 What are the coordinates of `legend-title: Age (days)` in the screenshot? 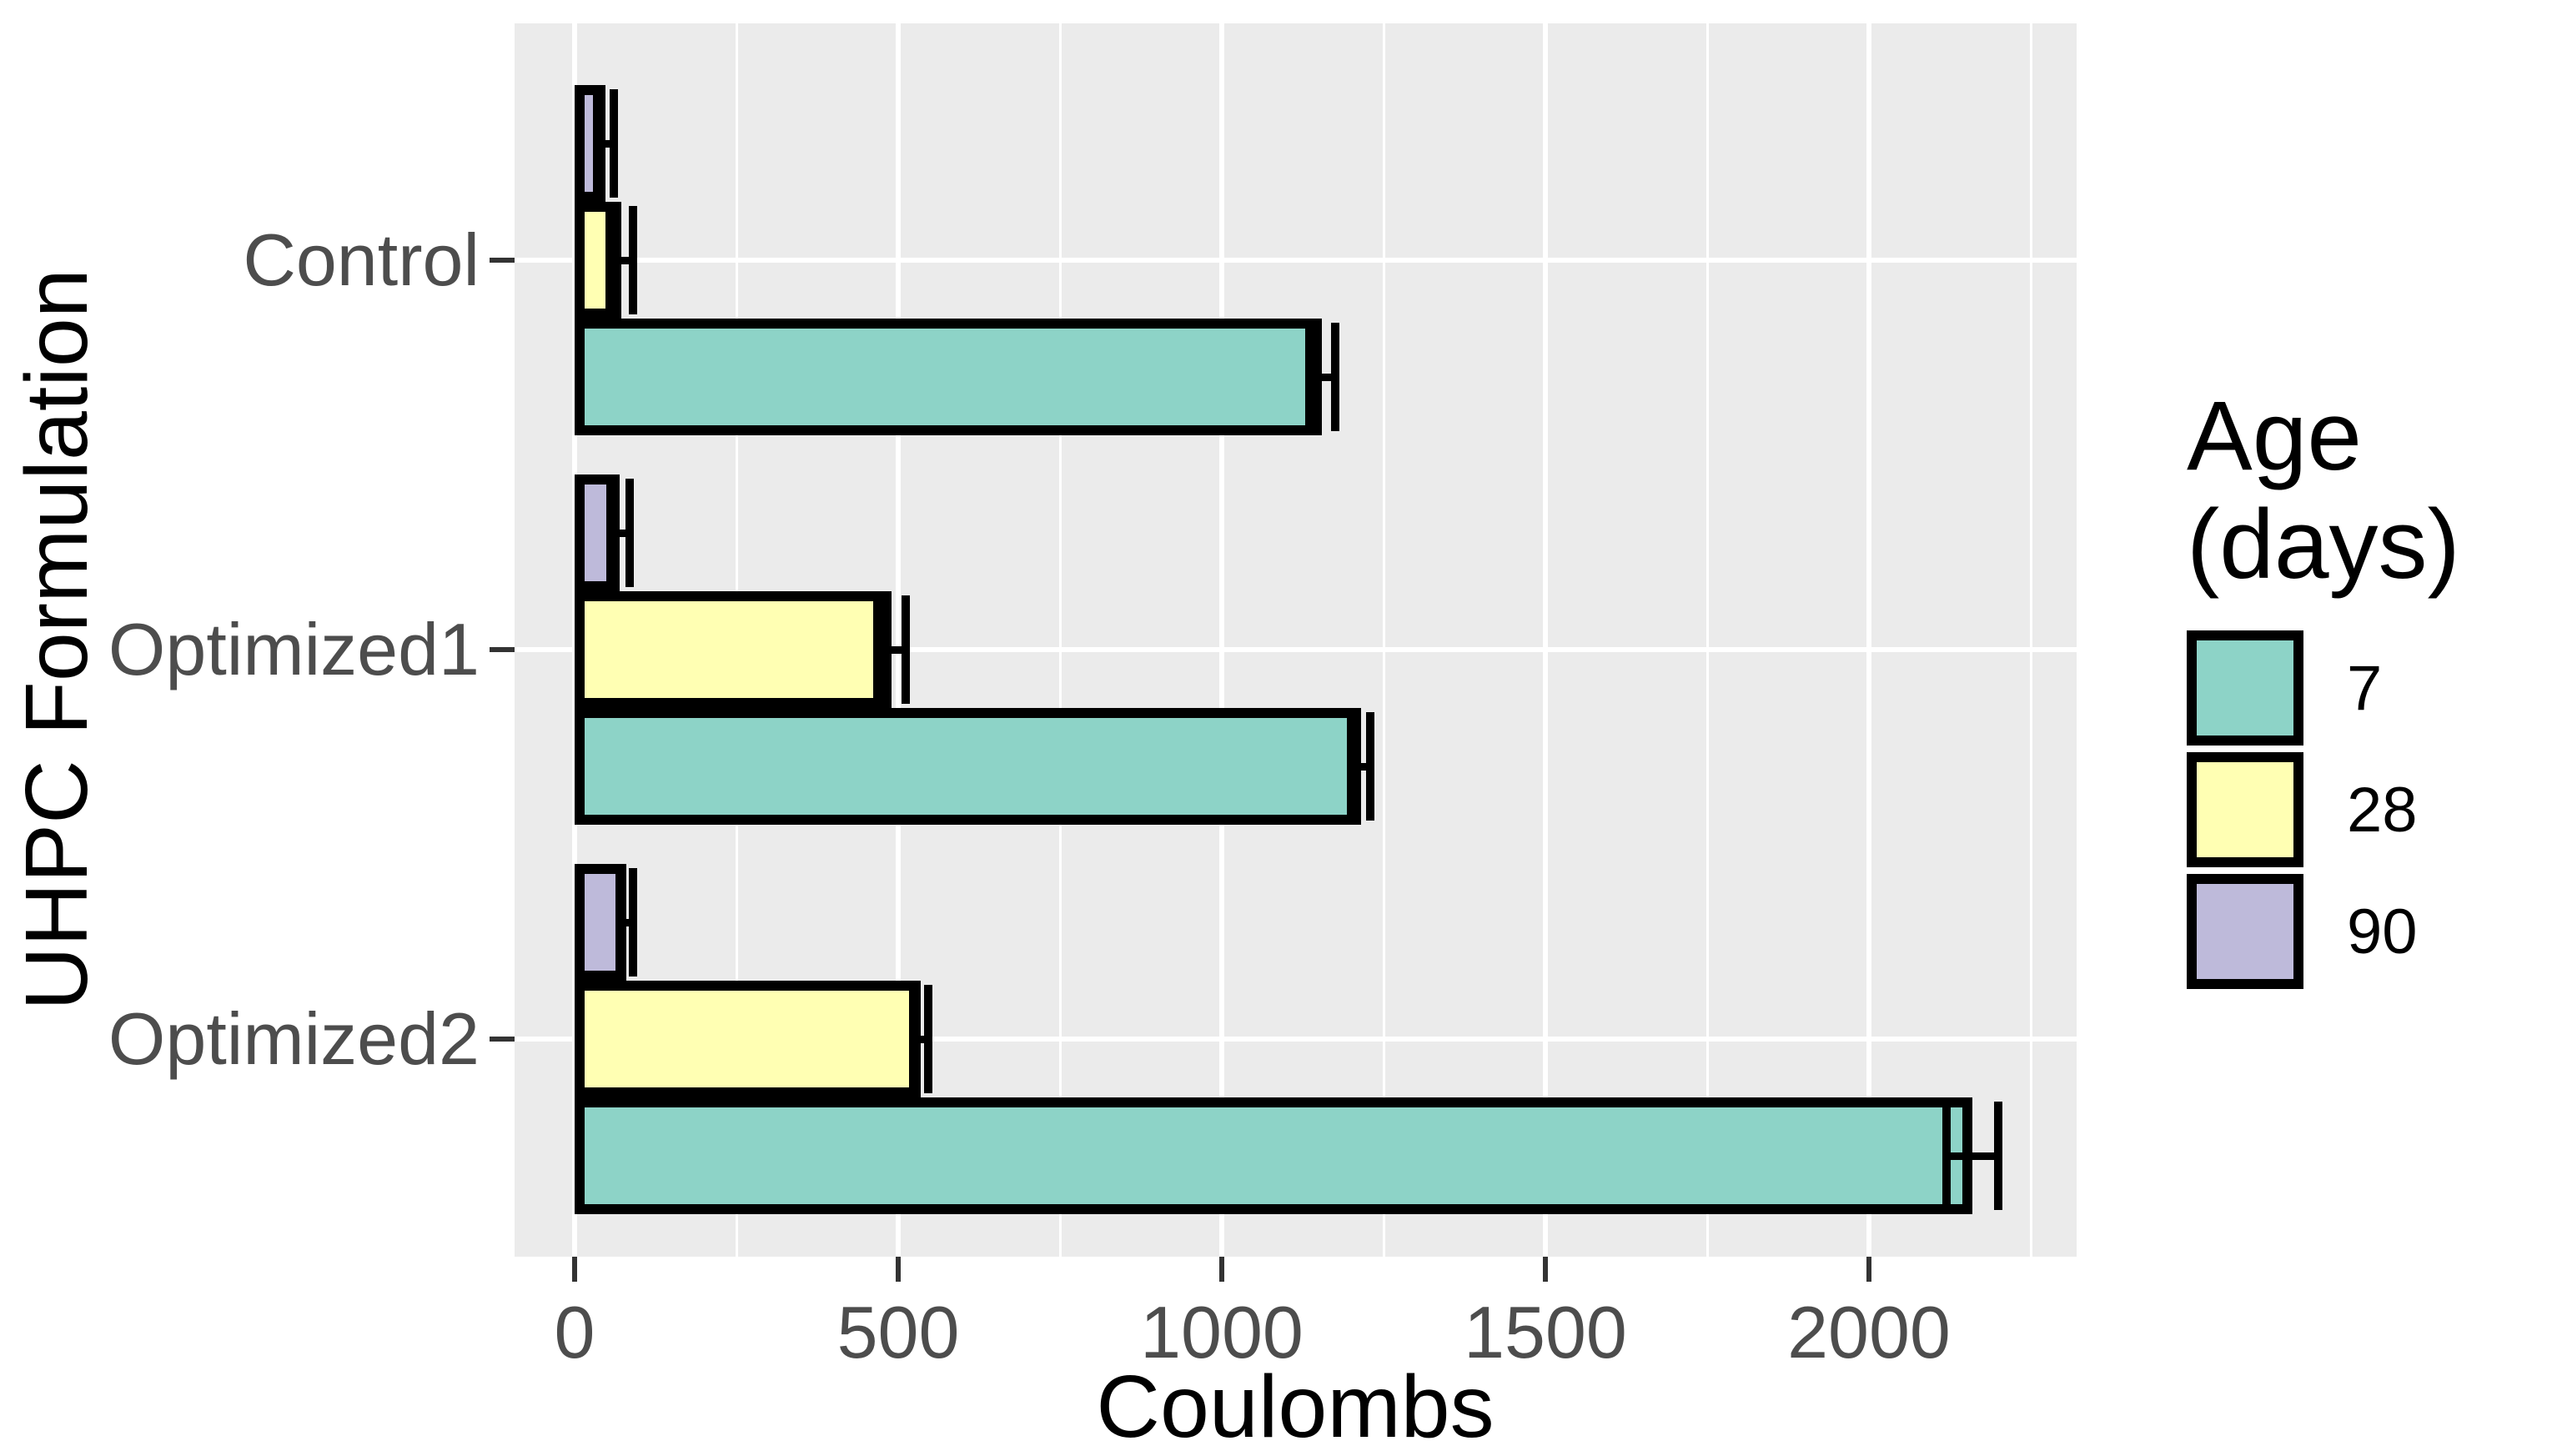 It's located at (2323, 490).